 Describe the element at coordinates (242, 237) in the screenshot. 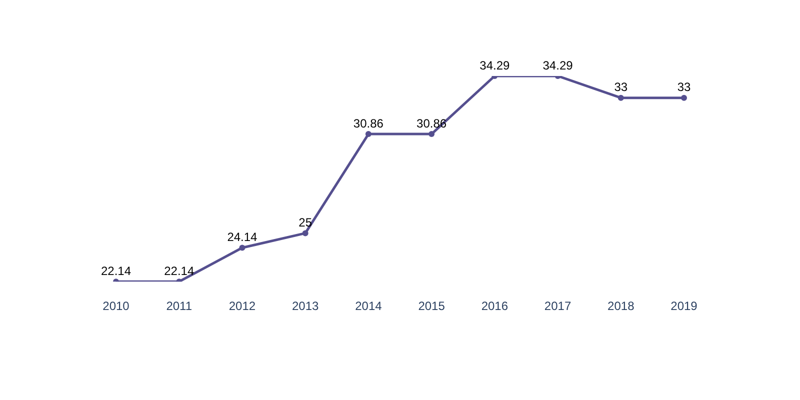

I see `data-label: 24.14` at that location.